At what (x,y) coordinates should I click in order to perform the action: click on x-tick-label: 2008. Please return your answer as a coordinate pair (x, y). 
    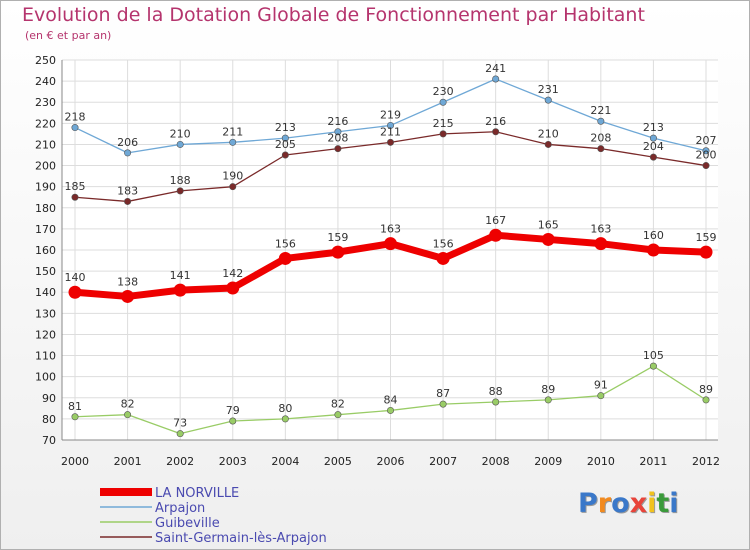
    Looking at the image, I should click on (496, 461).